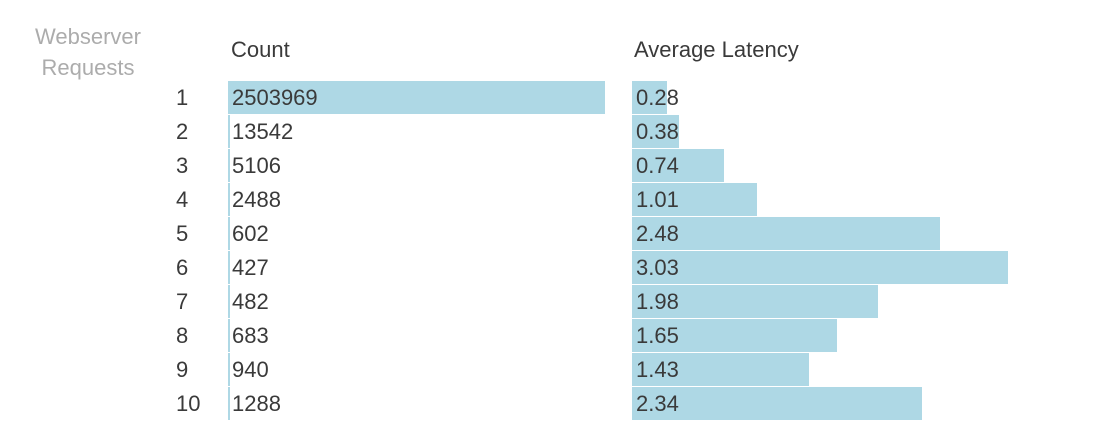 Image resolution: width=1100 pixels, height=438 pixels. Describe the element at coordinates (250, 369) in the screenshot. I see `count-value: 940` at that location.